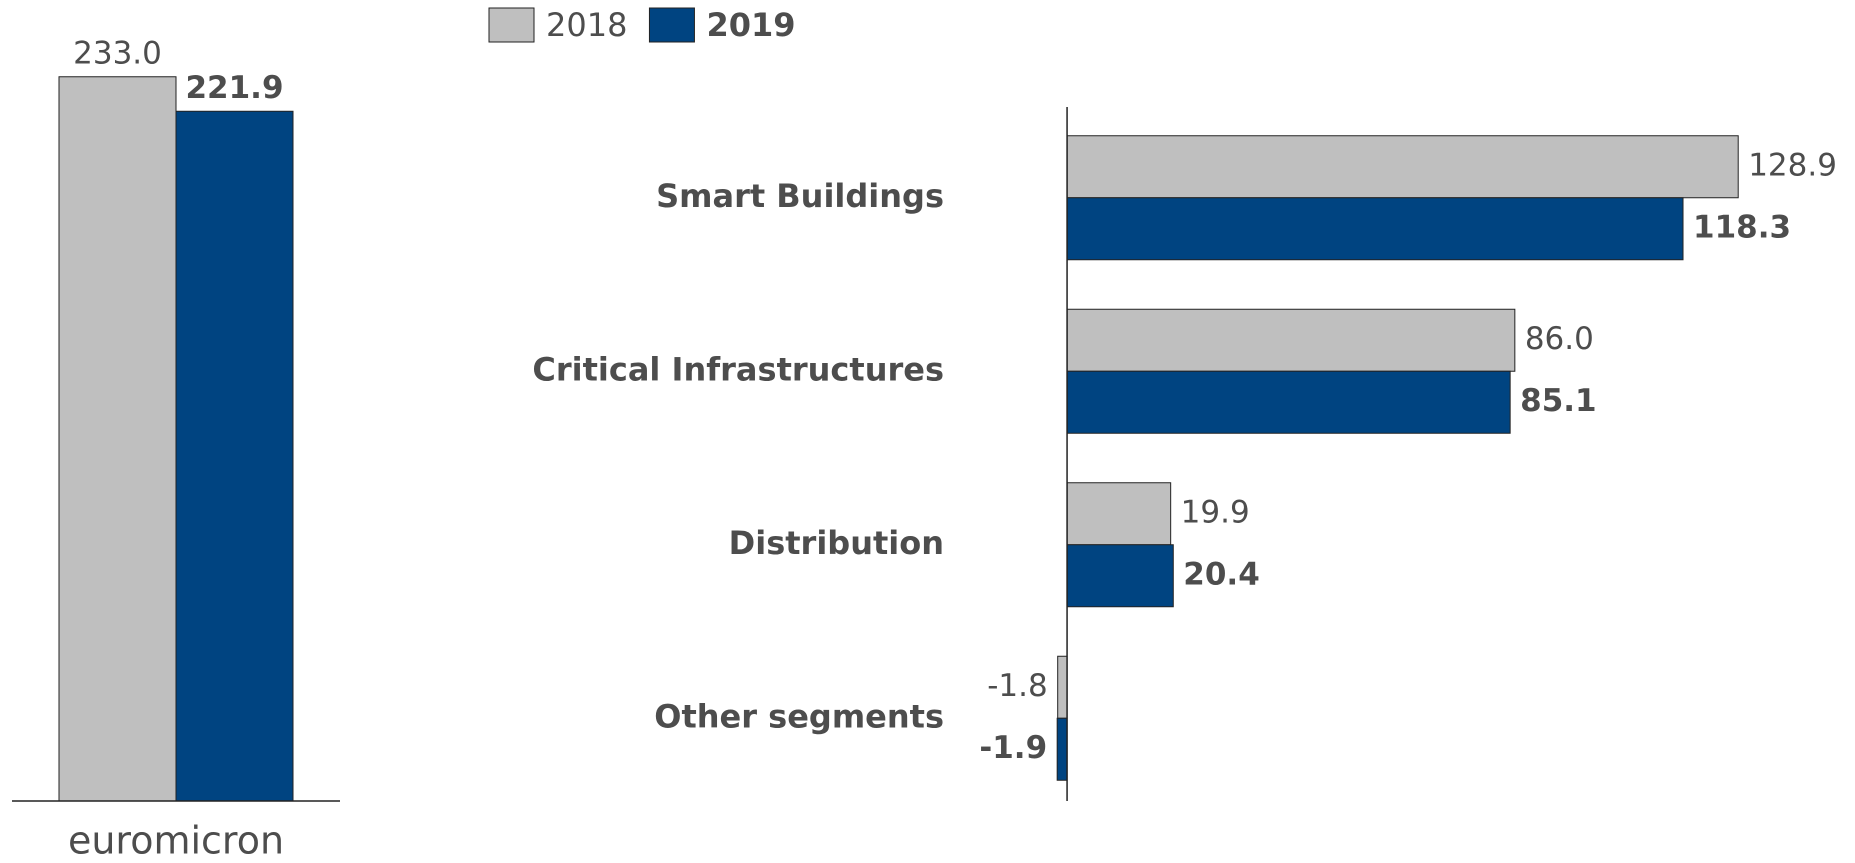 The width and height of the screenshot is (1855, 863). I want to click on category-label: Critical Infrastructures, so click(738, 369).